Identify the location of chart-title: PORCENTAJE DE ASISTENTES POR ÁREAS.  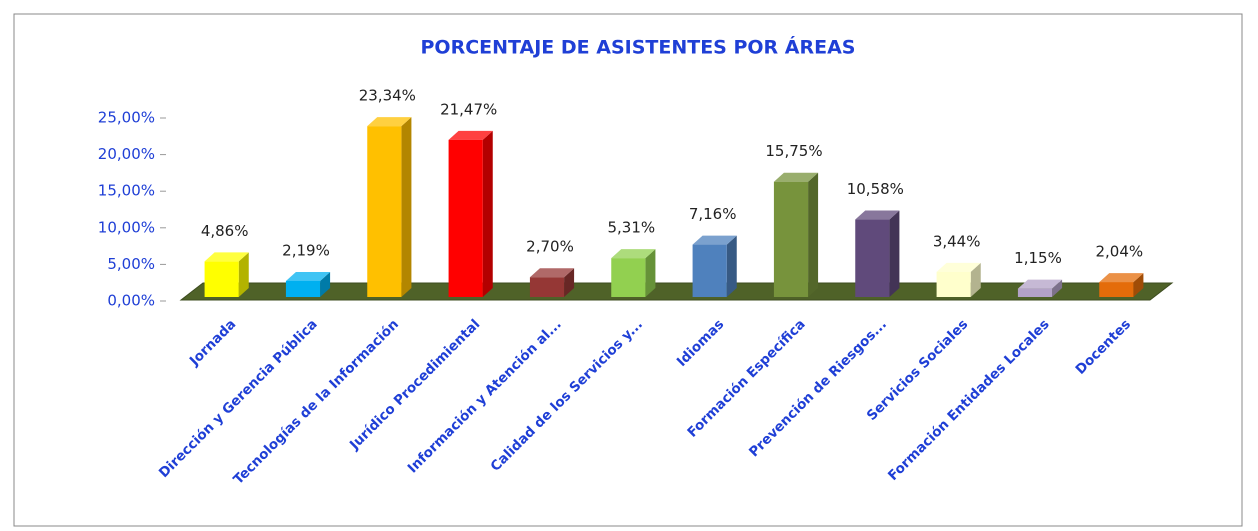
(638, 47).